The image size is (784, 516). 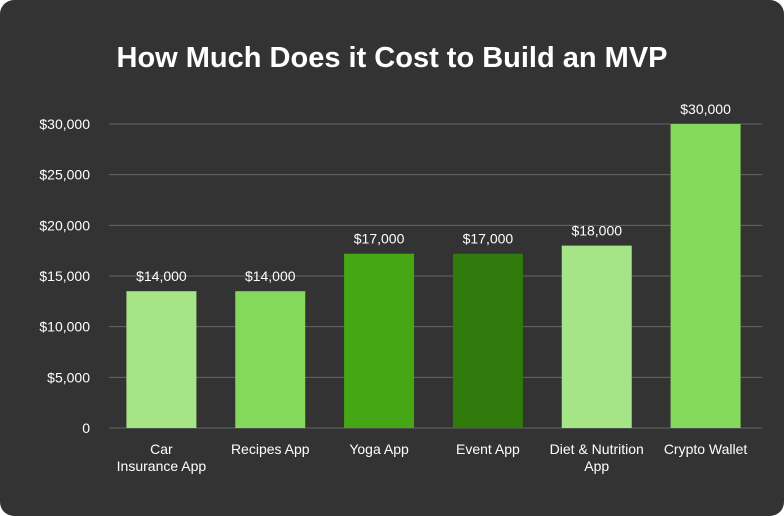 What do you see at coordinates (392, 58) in the screenshot?
I see `chart-title: How Much Does it Cost to Build an MVP` at bounding box center [392, 58].